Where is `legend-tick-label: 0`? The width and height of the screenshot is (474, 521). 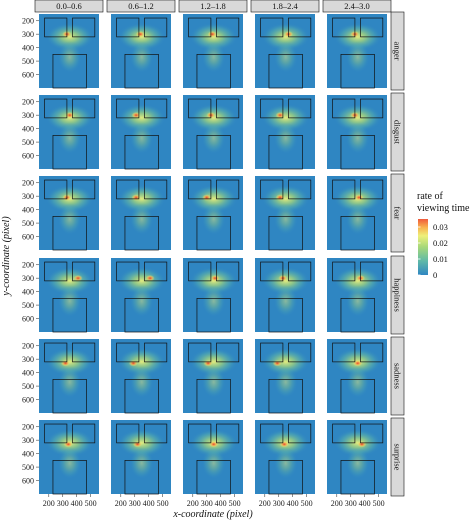
legend-tick-label: 0 is located at coordinates (435, 275).